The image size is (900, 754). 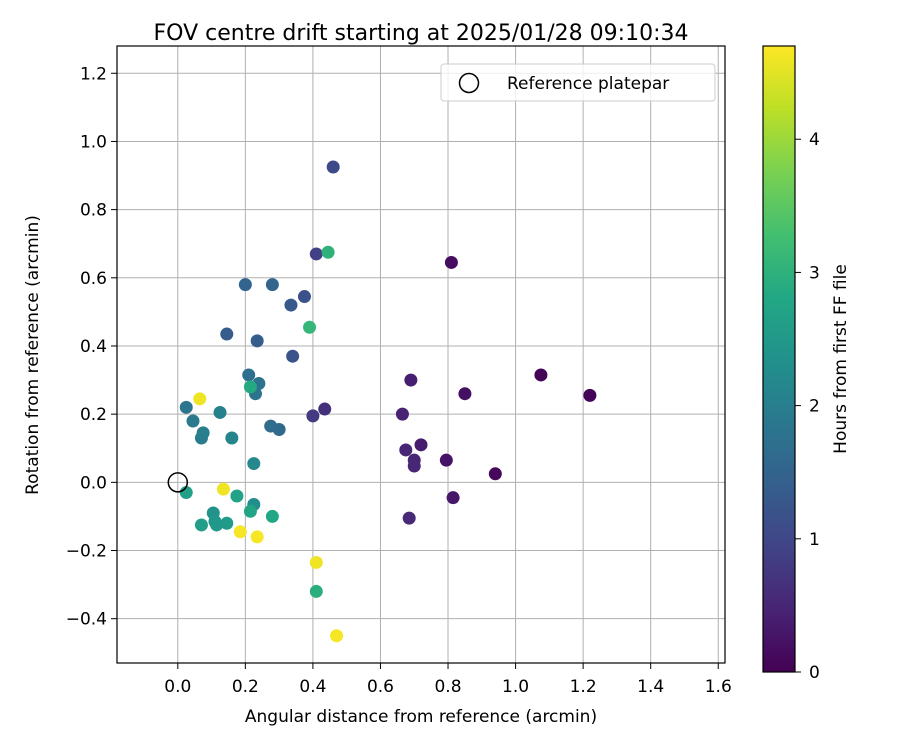 I want to click on y-tick-label: 0.2, so click(x=93, y=415).